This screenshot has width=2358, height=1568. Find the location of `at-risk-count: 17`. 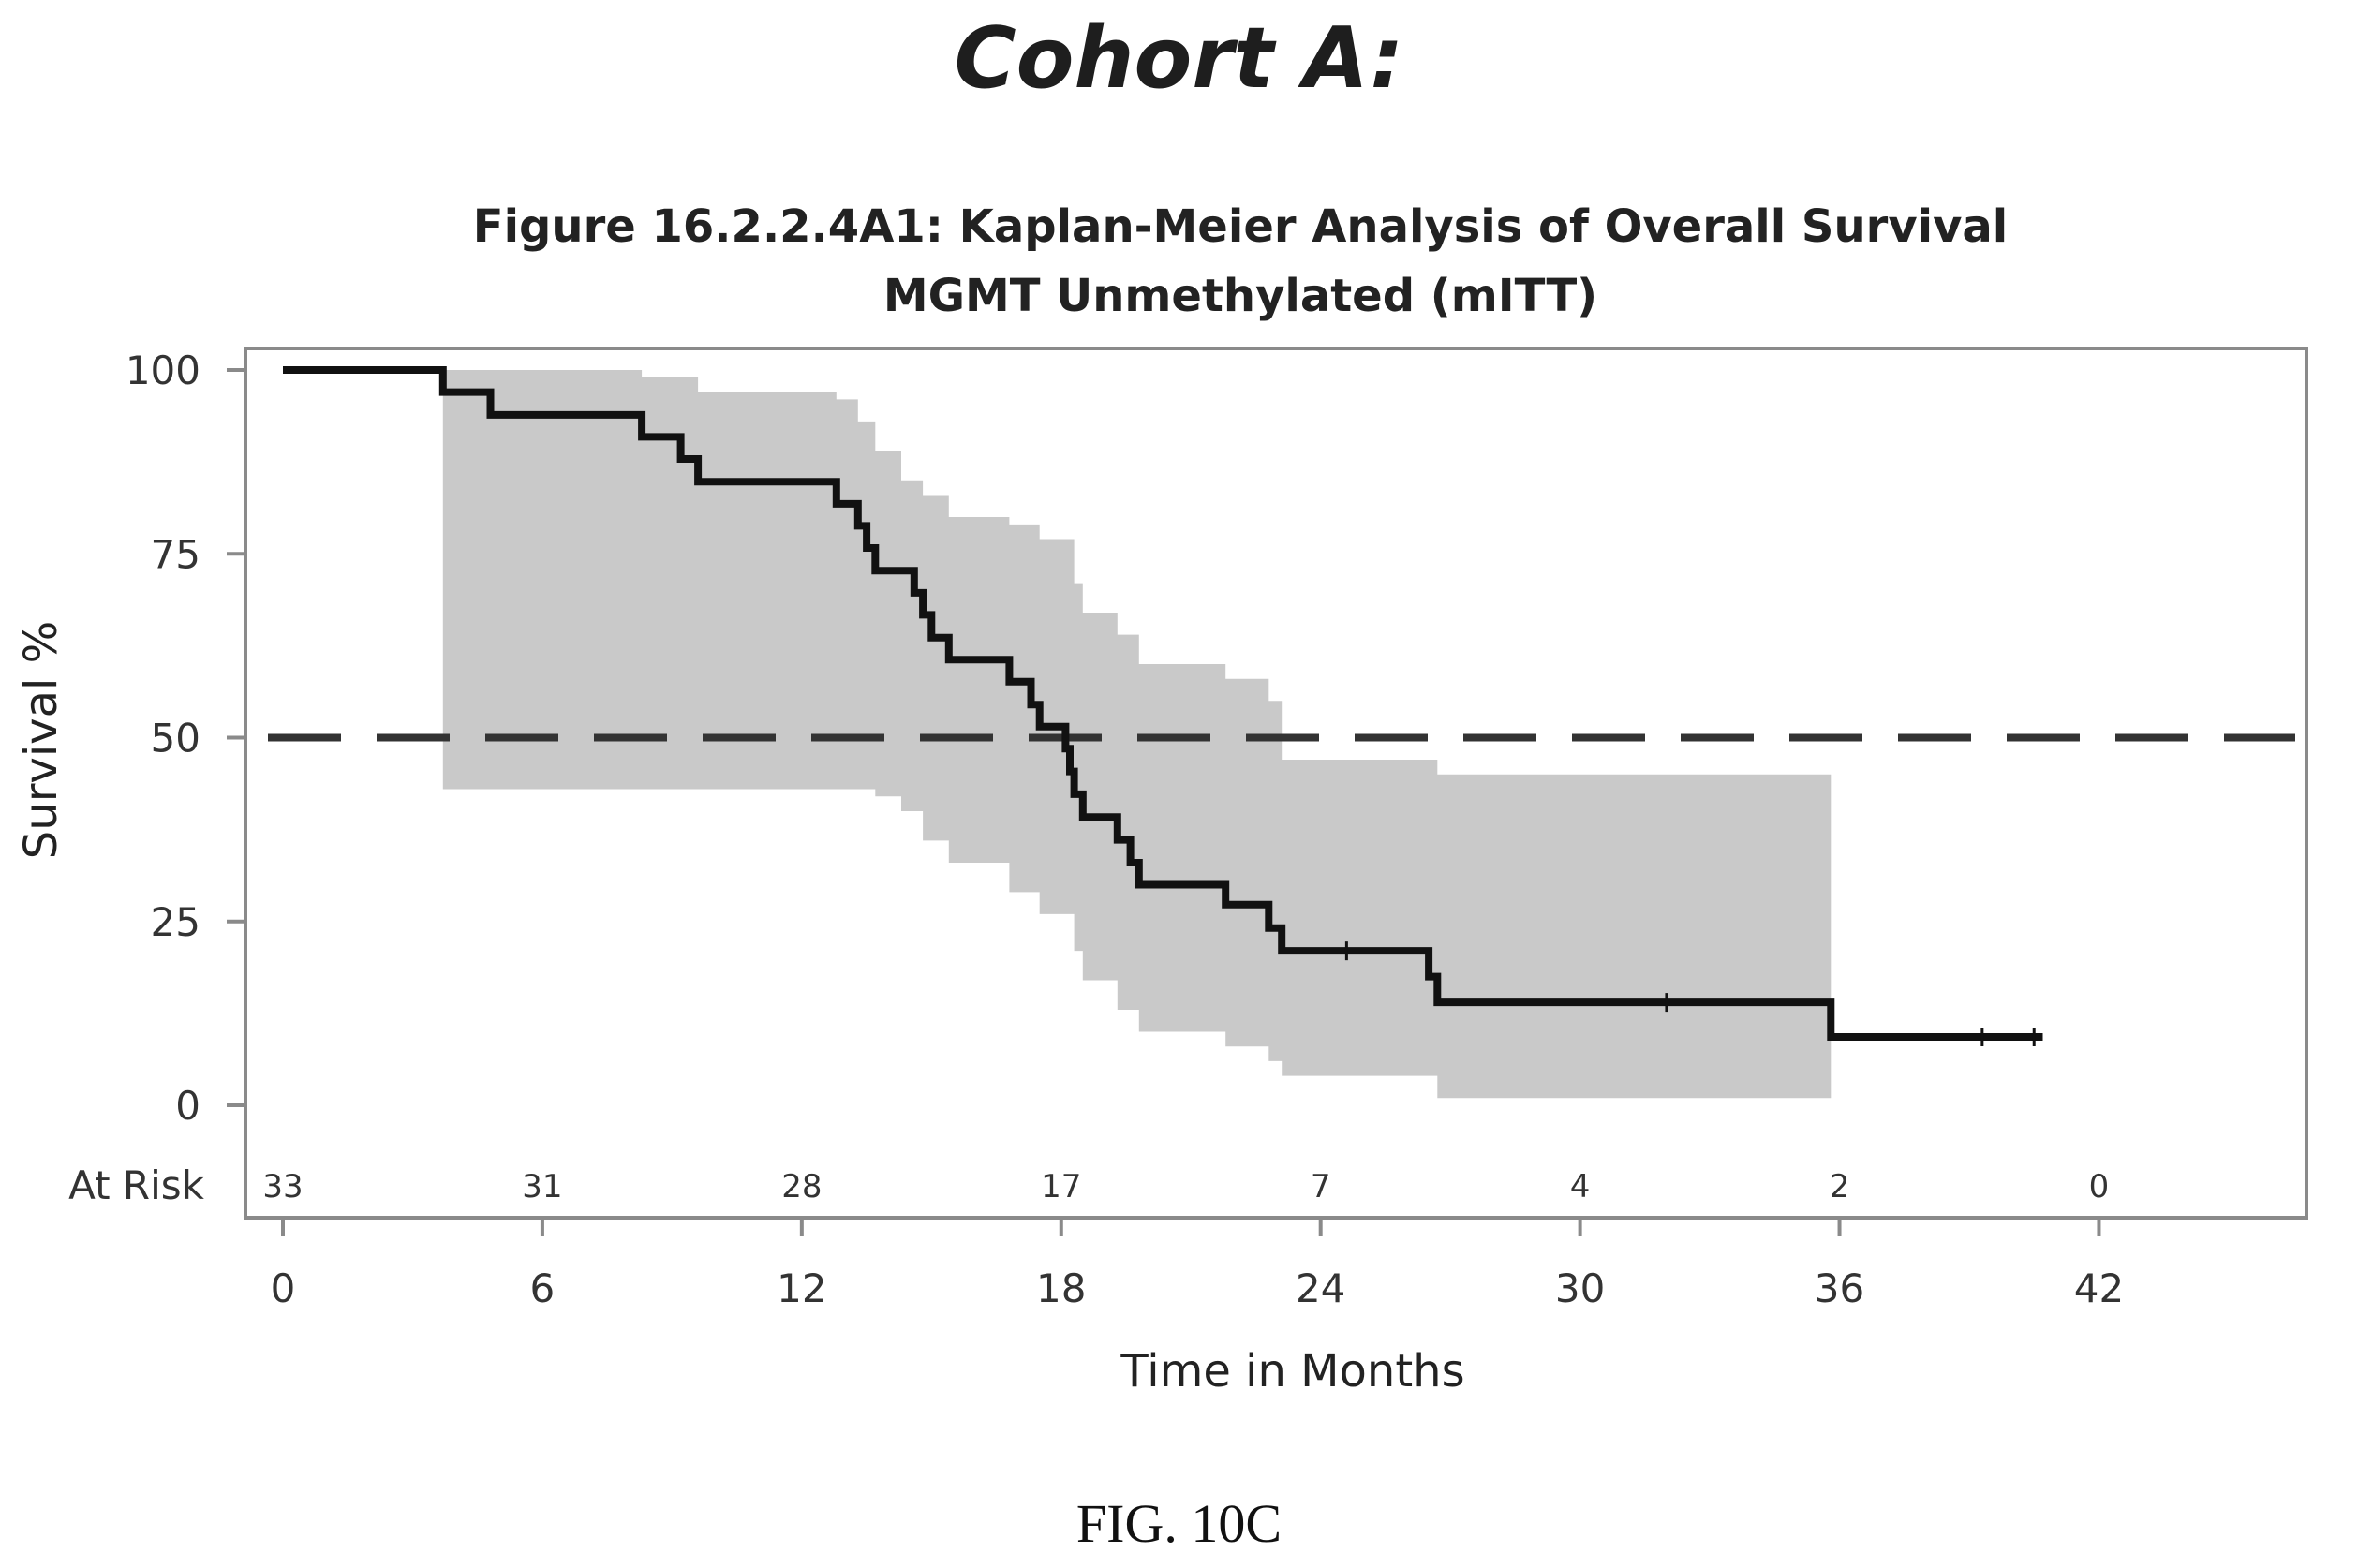

at-risk-count: 17 is located at coordinates (1061, 1187).